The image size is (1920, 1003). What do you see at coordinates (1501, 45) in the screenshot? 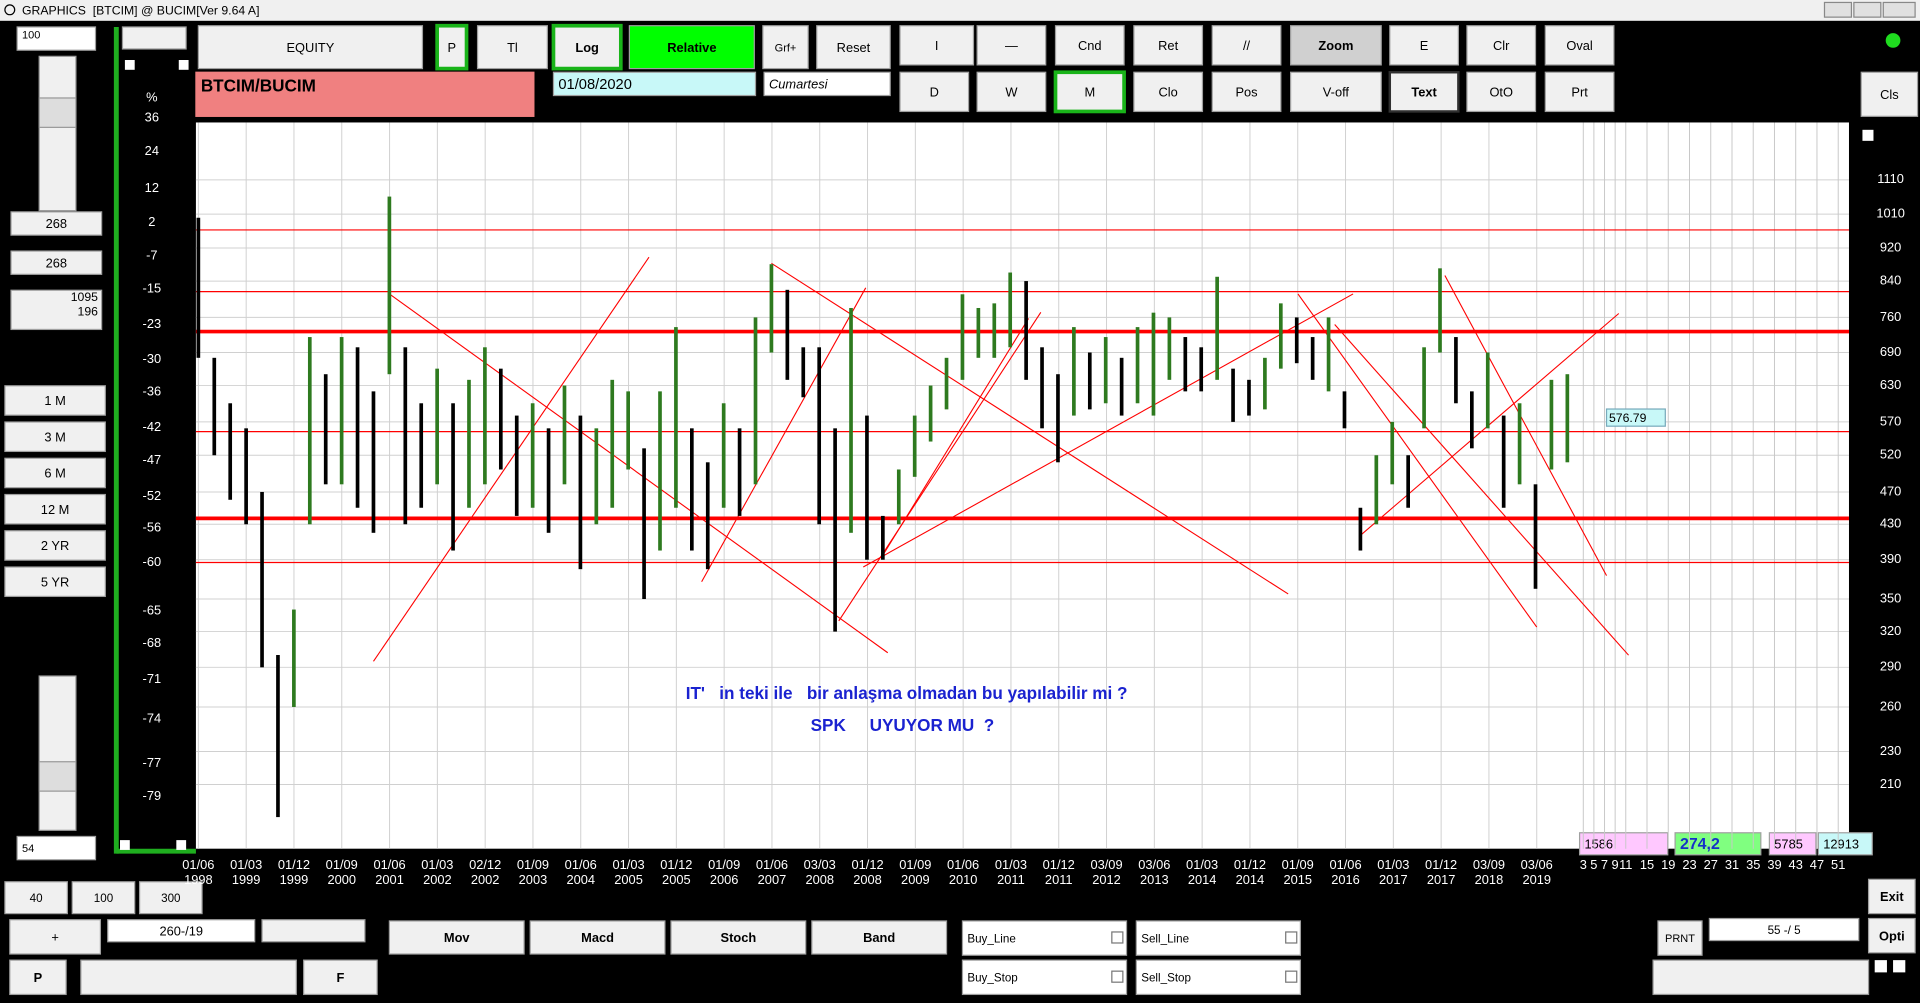
I see `toolbar-button: Clr` at bounding box center [1501, 45].